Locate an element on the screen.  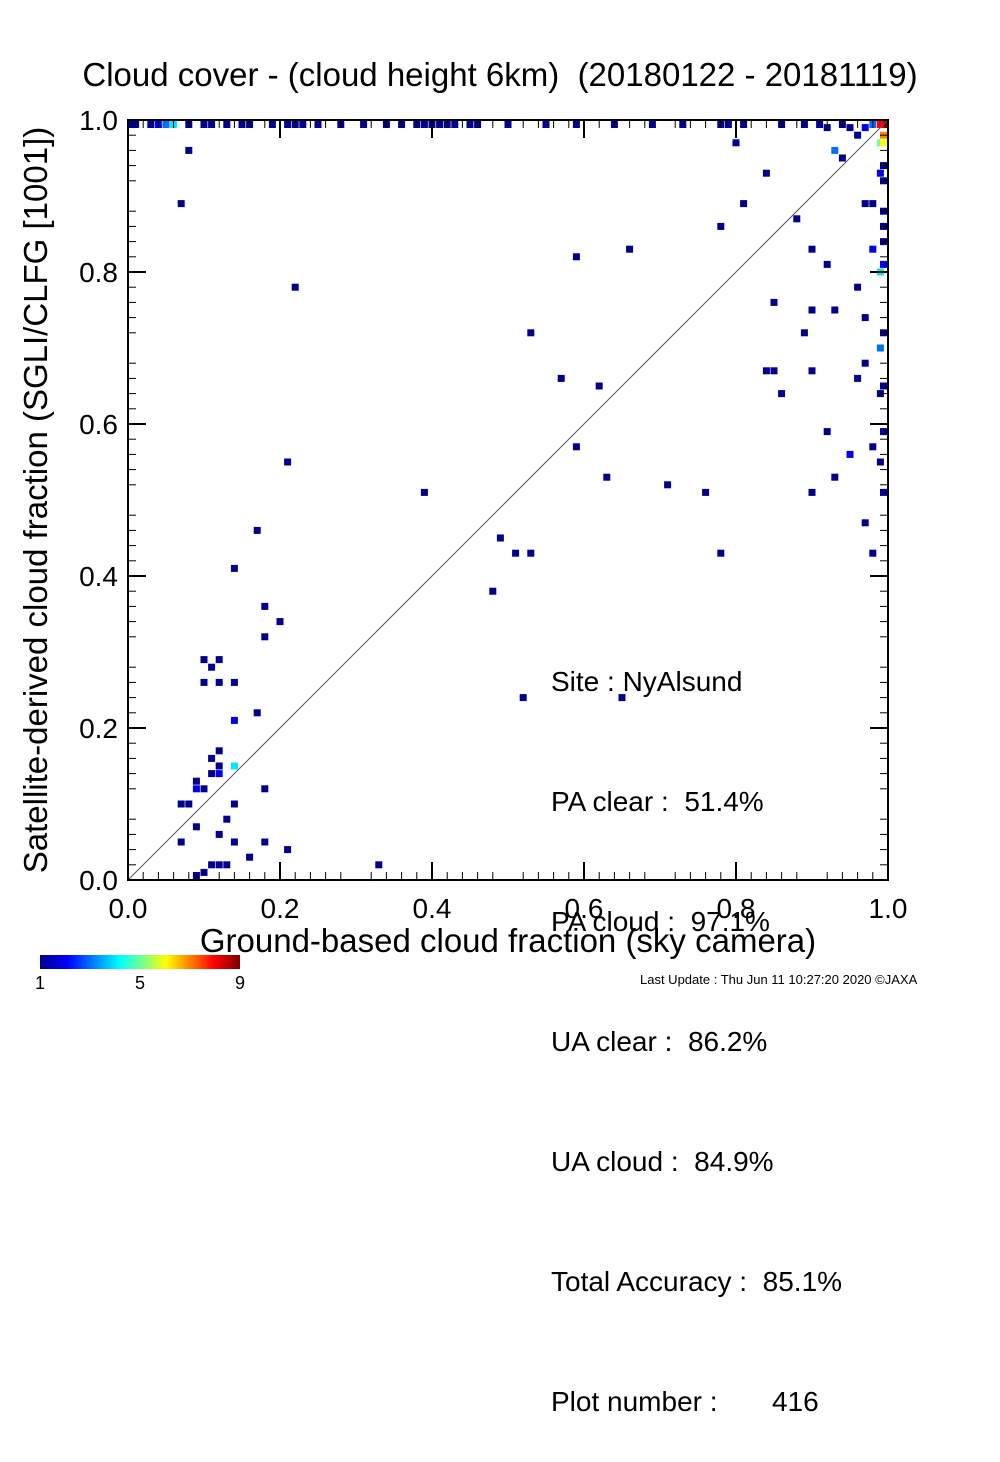
stat-site: Site : NyAlsund is located at coordinates (647, 681).